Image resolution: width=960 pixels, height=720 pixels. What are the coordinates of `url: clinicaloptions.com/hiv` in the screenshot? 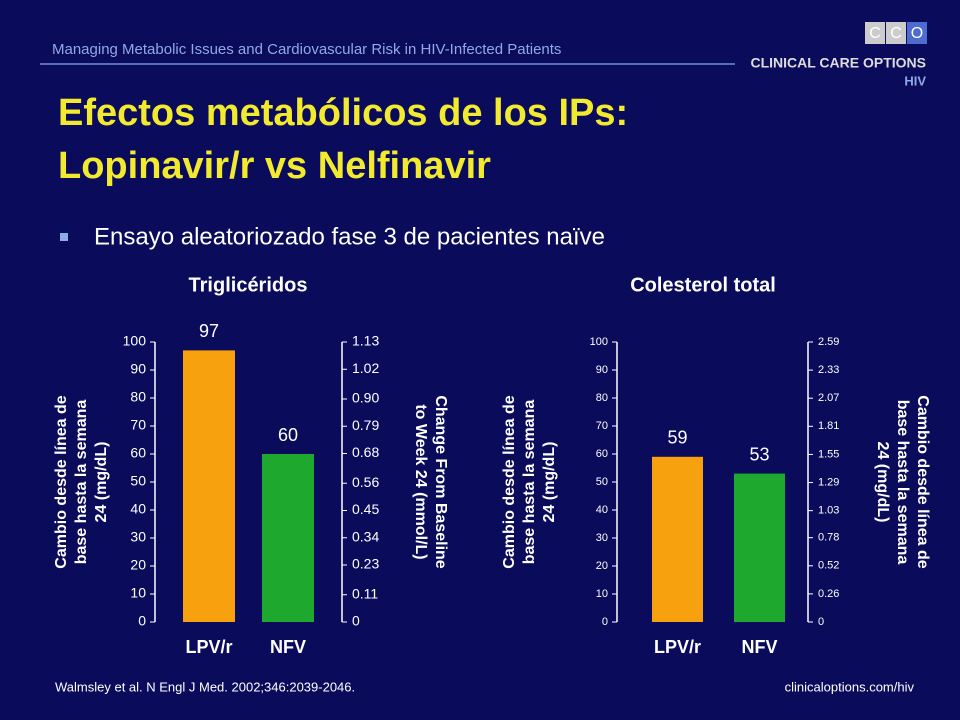 It's located at (850, 686).